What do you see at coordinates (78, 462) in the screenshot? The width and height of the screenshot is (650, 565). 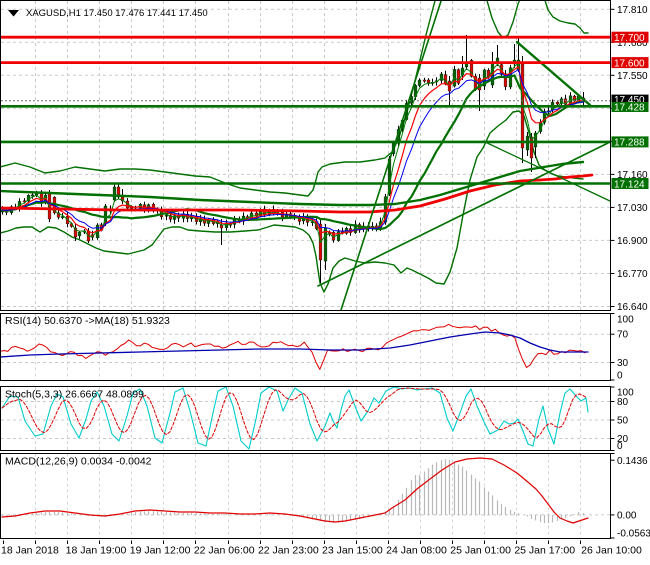 I see `svg-text: MACD(12,26,9) 0.0034 -0.0042` at bounding box center [78, 462].